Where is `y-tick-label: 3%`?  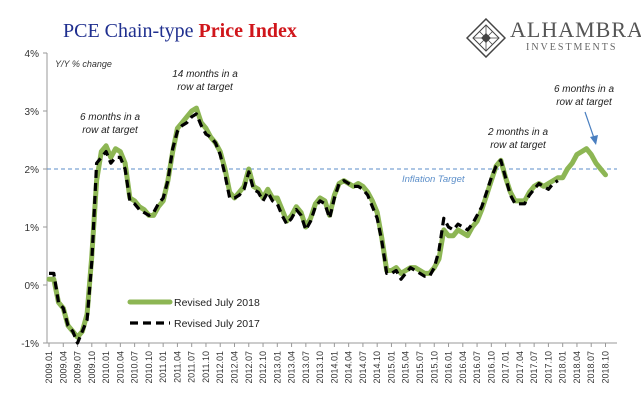
y-tick-label: 3% is located at coordinates (32, 112).